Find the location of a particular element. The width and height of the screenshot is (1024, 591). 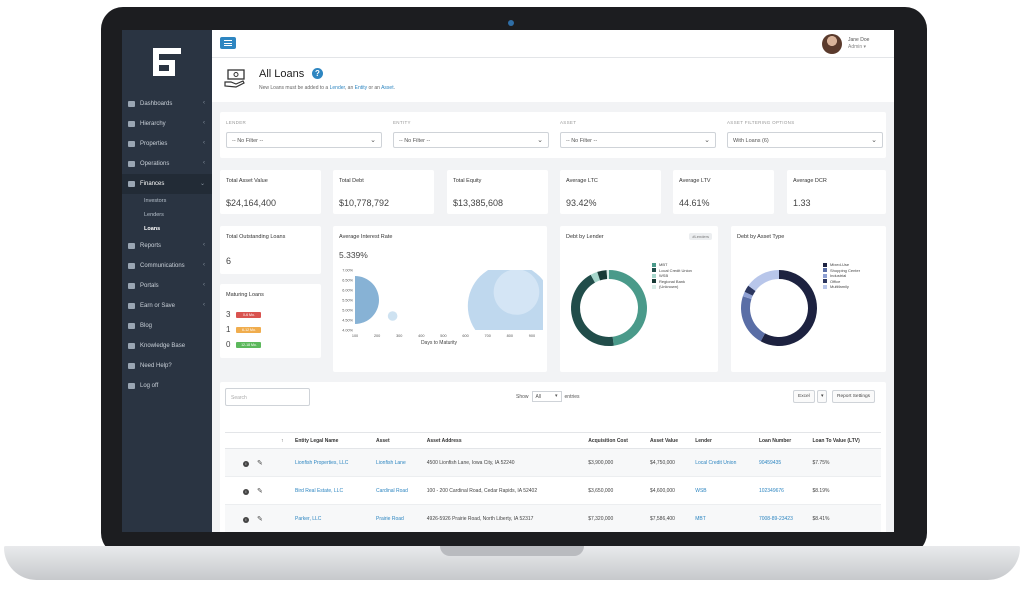

excel-button: Excel is located at coordinates (804, 396).